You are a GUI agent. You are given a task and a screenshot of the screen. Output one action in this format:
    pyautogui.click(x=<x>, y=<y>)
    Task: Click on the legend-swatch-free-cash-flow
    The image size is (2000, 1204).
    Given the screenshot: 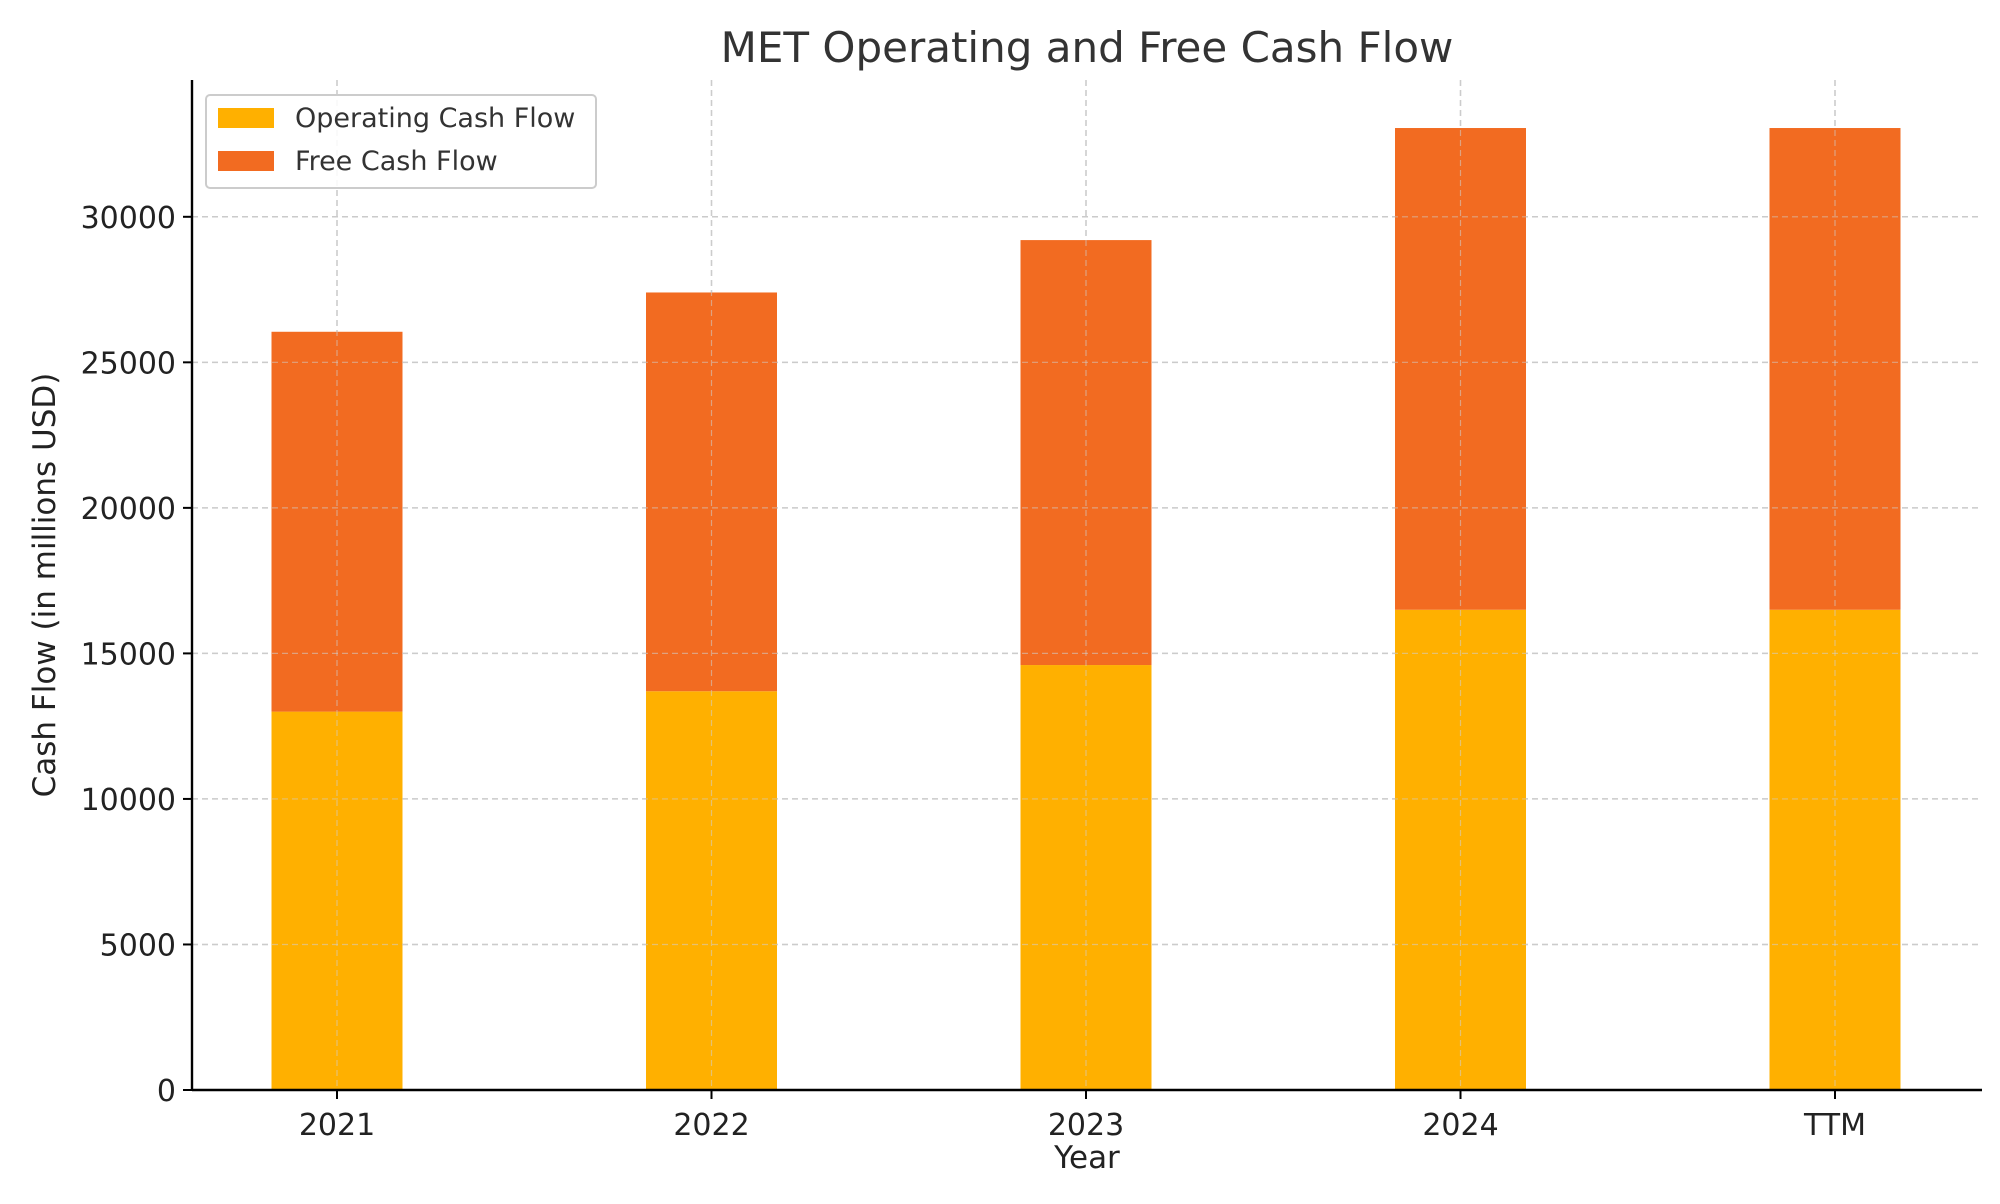 What is the action you would take?
    pyautogui.click(x=246, y=161)
    